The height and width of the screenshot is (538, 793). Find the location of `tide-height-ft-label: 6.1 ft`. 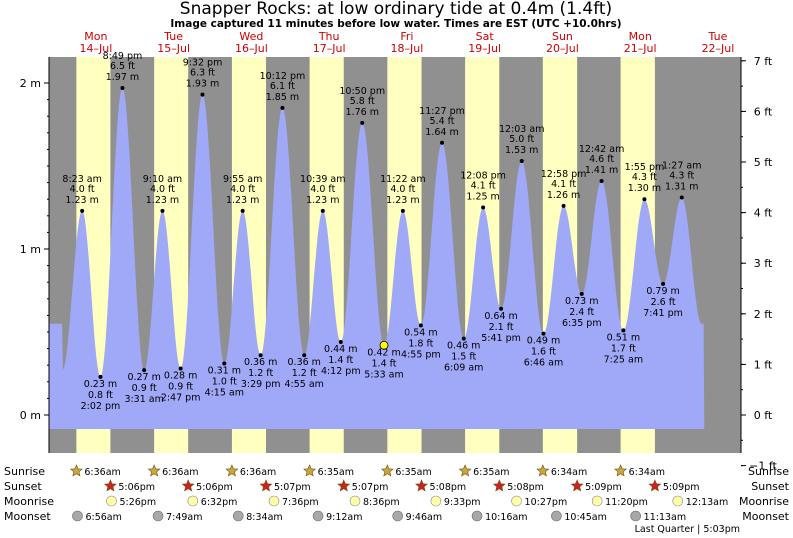

tide-height-ft-label: 6.1 ft is located at coordinates (282, 86).